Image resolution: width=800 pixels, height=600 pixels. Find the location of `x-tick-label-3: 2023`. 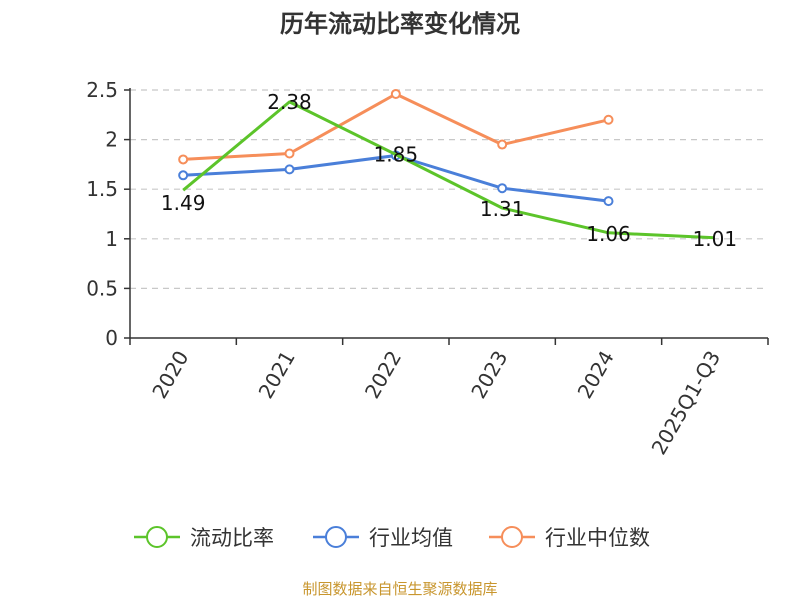

x-tick-label-3: 2023 is located at coordinates (489, 374).